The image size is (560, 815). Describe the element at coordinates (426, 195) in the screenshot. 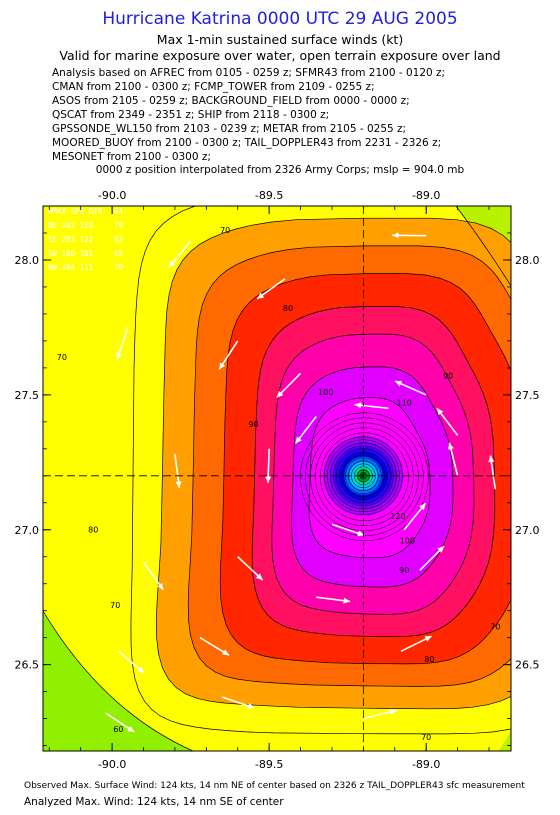

I see `x-tick-label-top: -89.0` at that location.